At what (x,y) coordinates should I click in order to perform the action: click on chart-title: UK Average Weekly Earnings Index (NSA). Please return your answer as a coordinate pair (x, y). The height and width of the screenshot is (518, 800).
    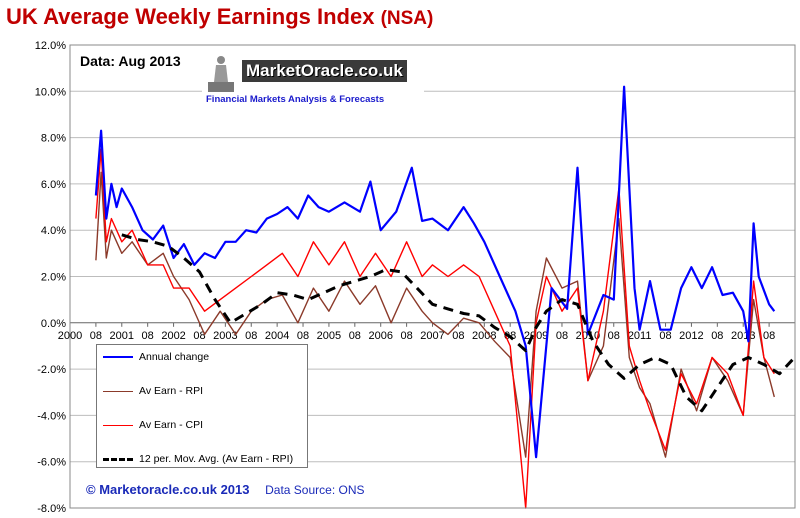
    Looking at the image, I should click on (219, 17).